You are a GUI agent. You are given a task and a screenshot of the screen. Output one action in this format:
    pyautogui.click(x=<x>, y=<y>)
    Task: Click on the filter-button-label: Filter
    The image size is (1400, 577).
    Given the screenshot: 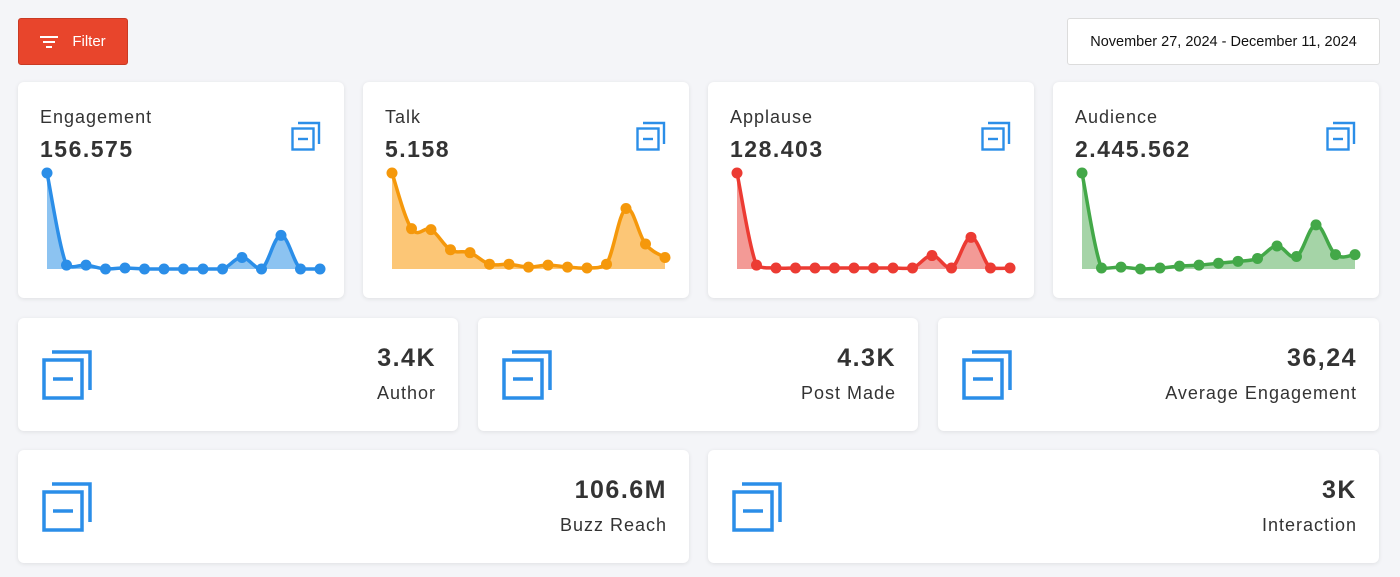 What is the action you would take?
    pyautogui.click(x=89, y=41)
    